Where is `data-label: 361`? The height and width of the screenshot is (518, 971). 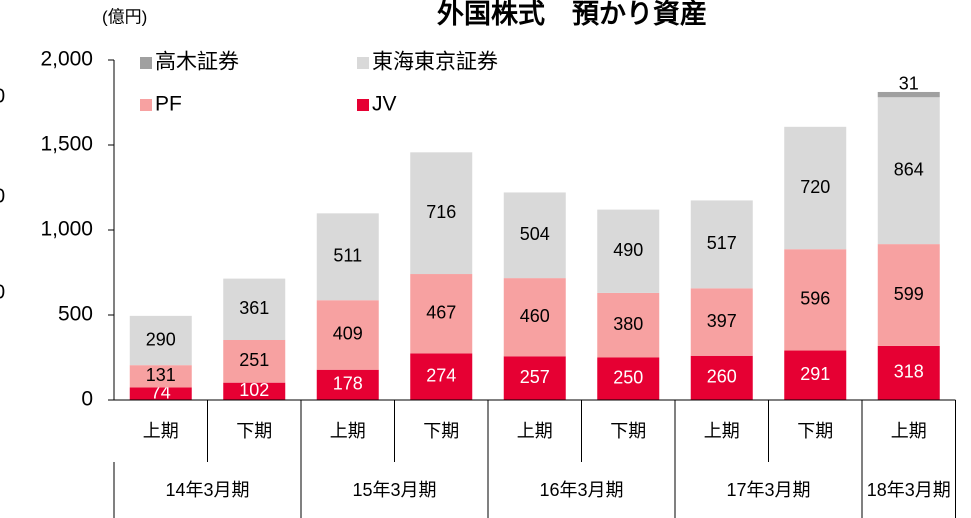
data-label: 361 is located at coordinates (254, 308).